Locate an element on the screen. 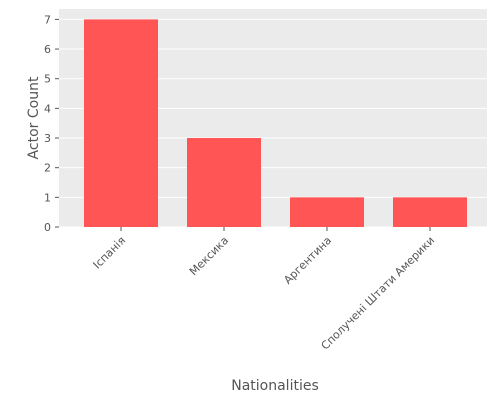  x-tick-label: Аргентина is located at coordinates (307, 260).